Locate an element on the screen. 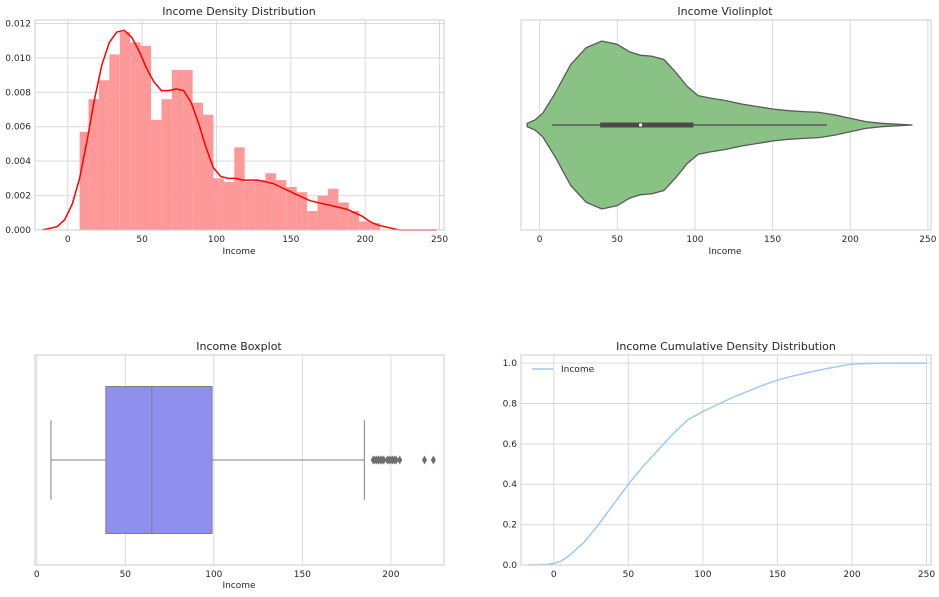 The height and width of the screenshot is (597, 939). y-tick-label: 0.006 is located at coordinates (18, 128).